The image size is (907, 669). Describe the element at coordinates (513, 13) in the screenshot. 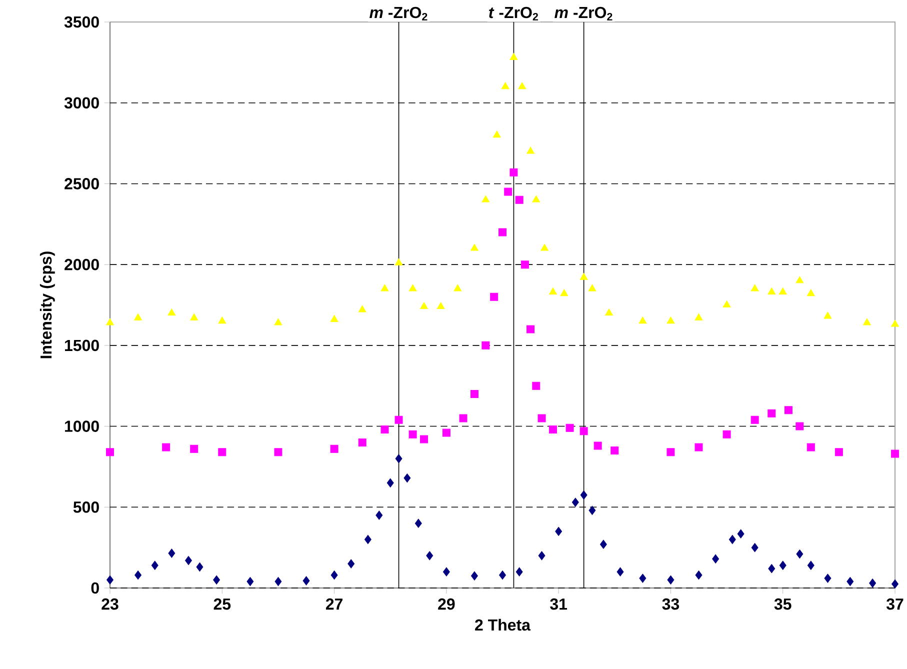

I see `ref-line-label: t -ZrO$_{2}$` at that location.